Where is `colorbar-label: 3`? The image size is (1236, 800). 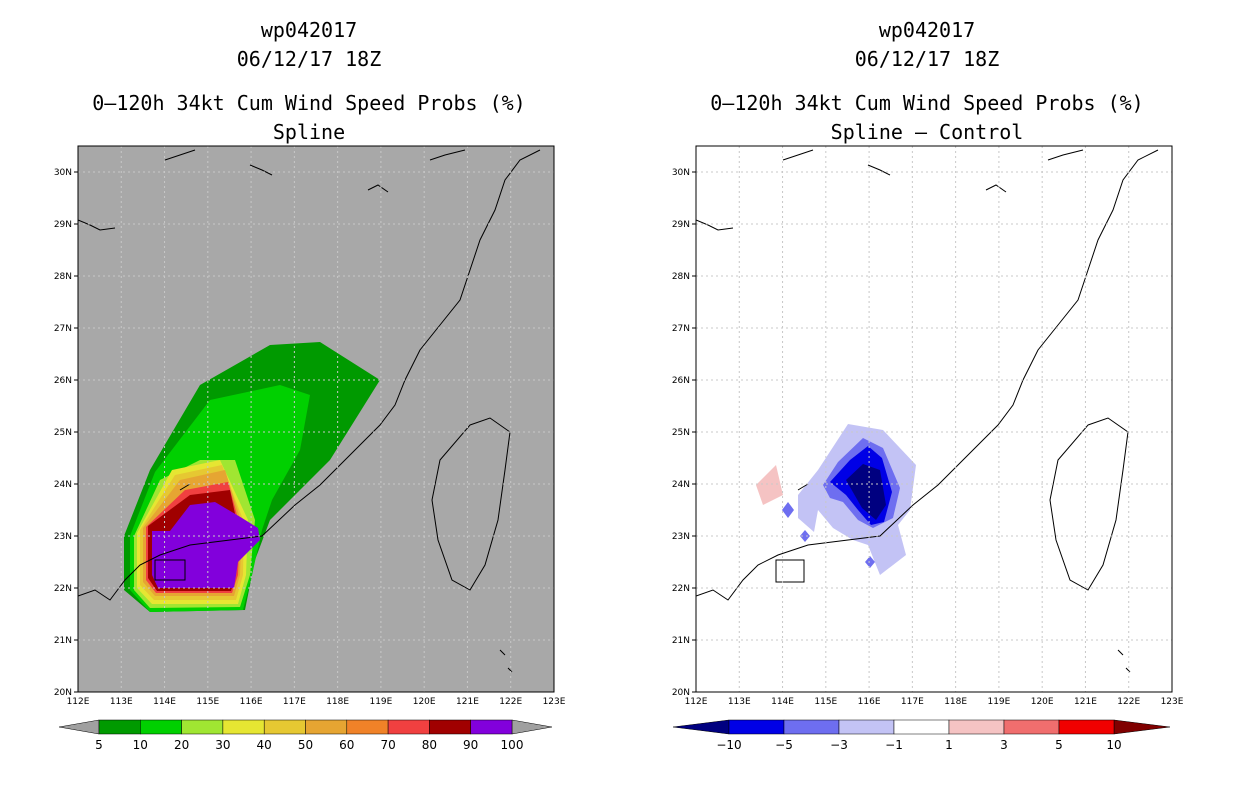 colorbar-label: 3 is located at coordinates (1004, 745).